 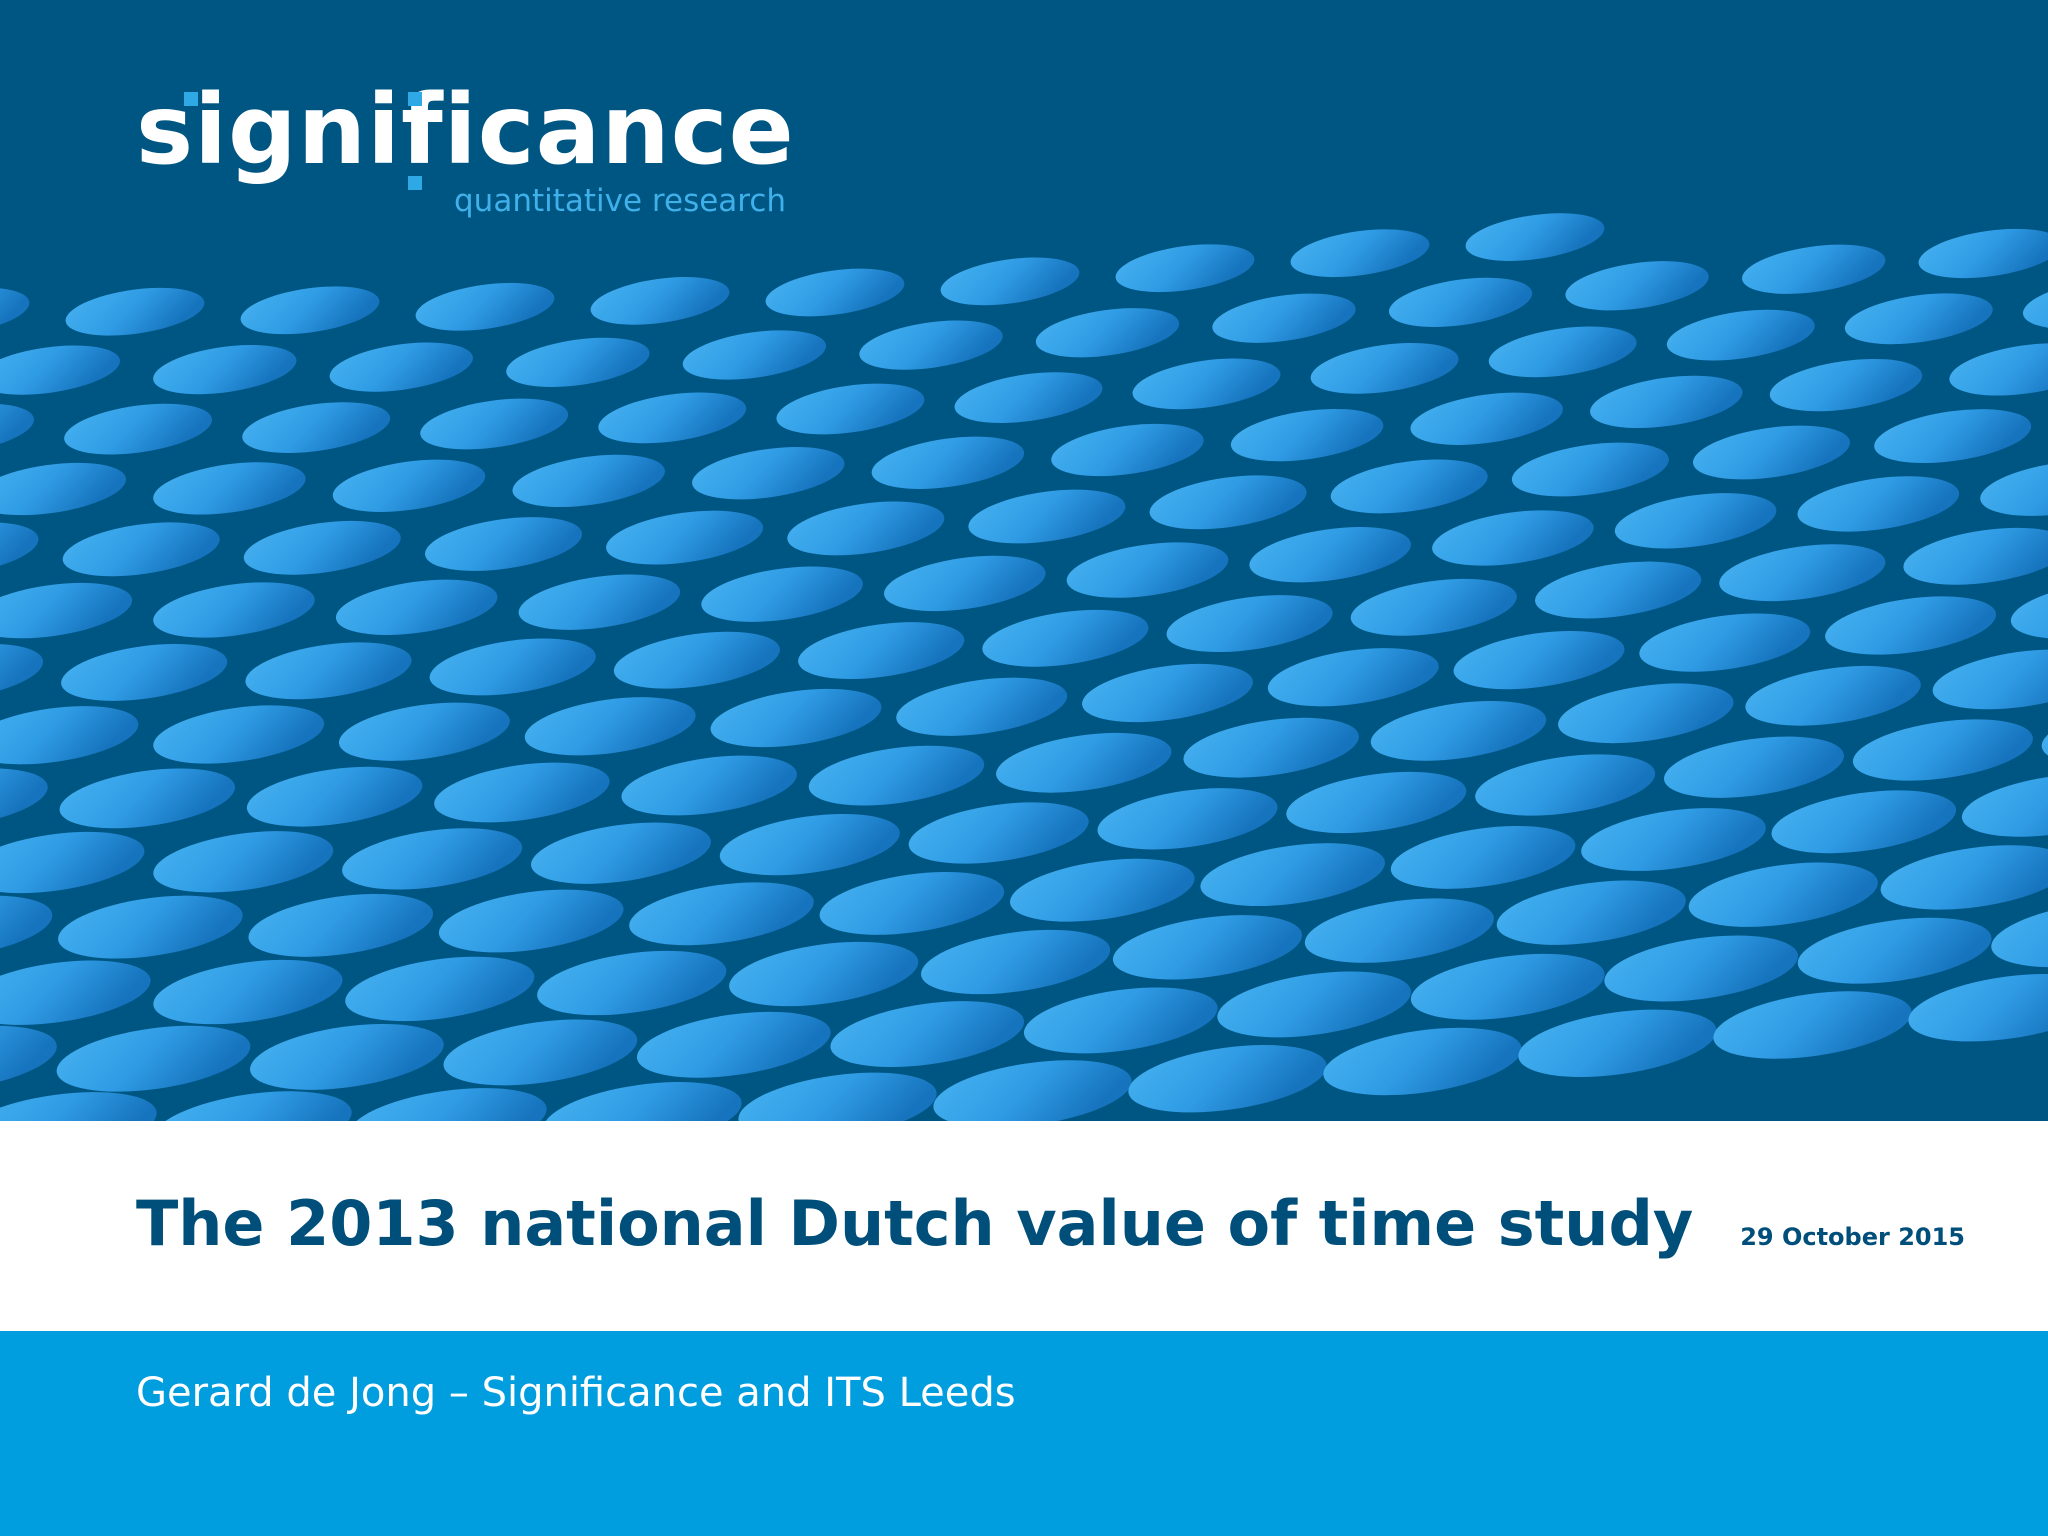 I want to click on presentation-date: 29 October 2015, so click(x=1852, y=1237).